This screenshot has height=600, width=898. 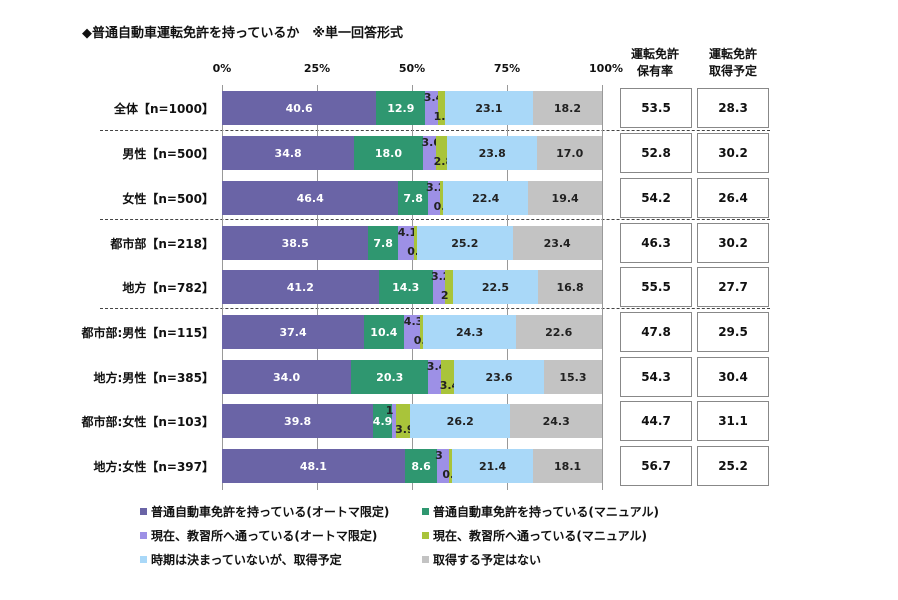 I want to click on table-header-holding-rate: 運転免許 保有率, so click(x=654, y=62).